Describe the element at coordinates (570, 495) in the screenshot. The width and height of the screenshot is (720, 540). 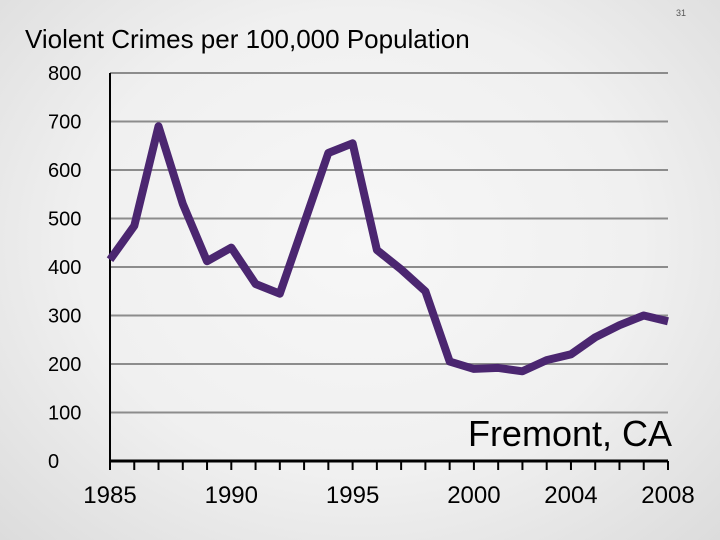
I see `x-tick-label: 2004` at that location.